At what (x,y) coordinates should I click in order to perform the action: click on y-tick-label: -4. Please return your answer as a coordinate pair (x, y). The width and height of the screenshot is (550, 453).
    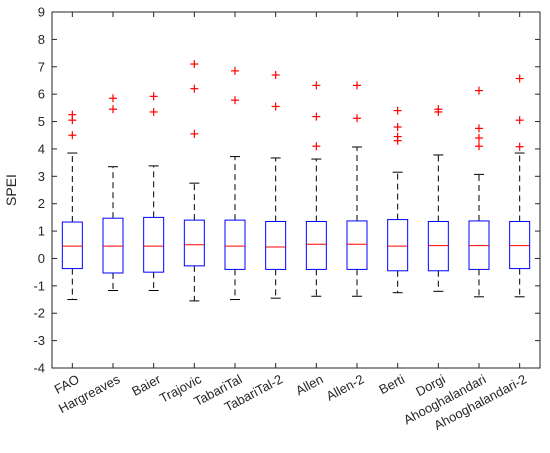
    Looking at the image, I should click on (39, 368).